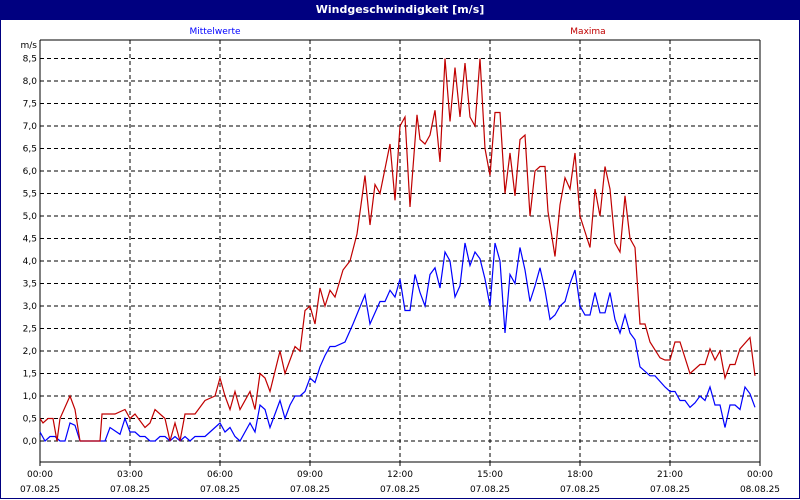 The image size is (800, 500). What do you see at coordinates (30, 285) in the screenshot?
I see `y-tick-label: 3,5` at bounding box center [30, 285].